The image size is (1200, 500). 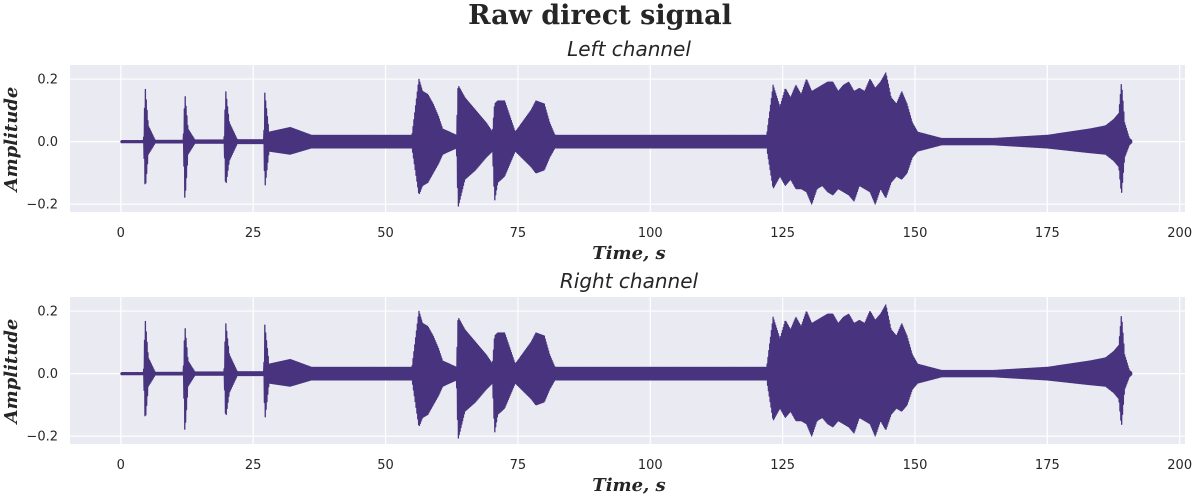 What do you see at coordinates (915, 465) in the screenshot?
I see `right-channel-x-tick-label: 150` at bounding box center [915, 465].